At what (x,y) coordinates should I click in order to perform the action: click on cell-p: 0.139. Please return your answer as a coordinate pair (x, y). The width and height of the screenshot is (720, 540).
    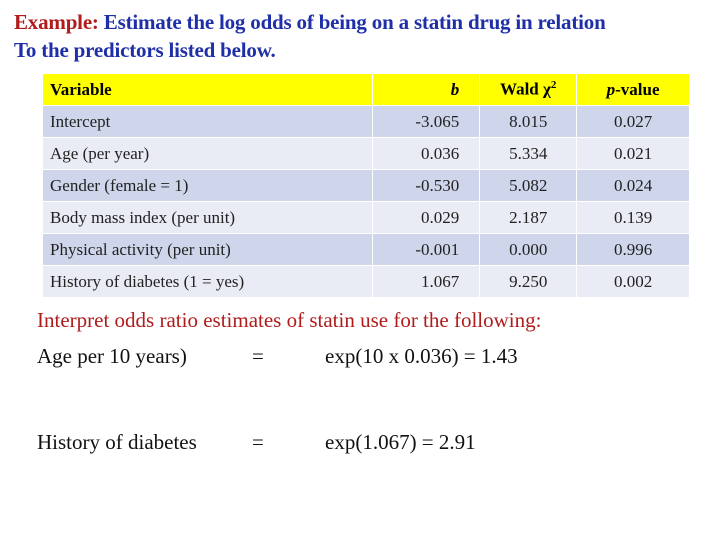
    Looking at the image, I should click on (633, 217).